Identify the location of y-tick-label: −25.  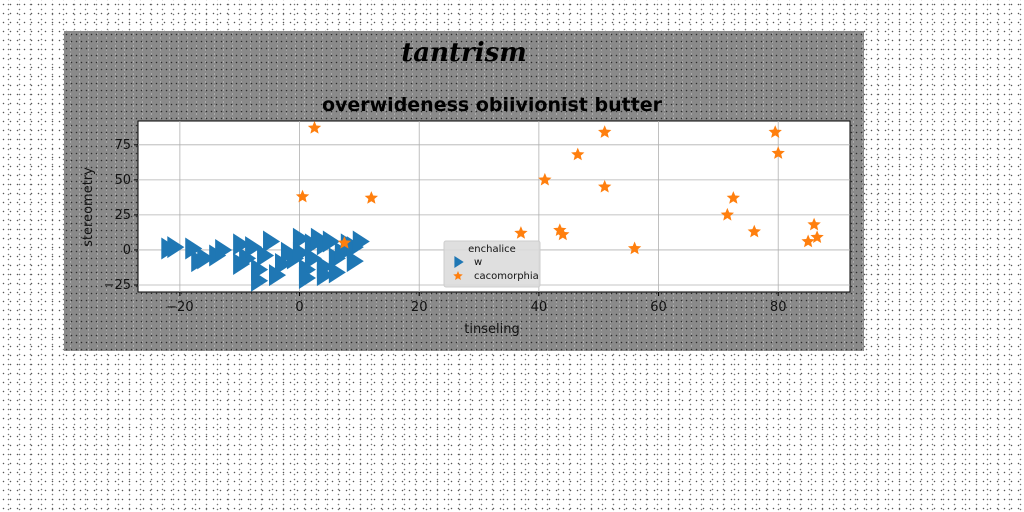
(117, 285).